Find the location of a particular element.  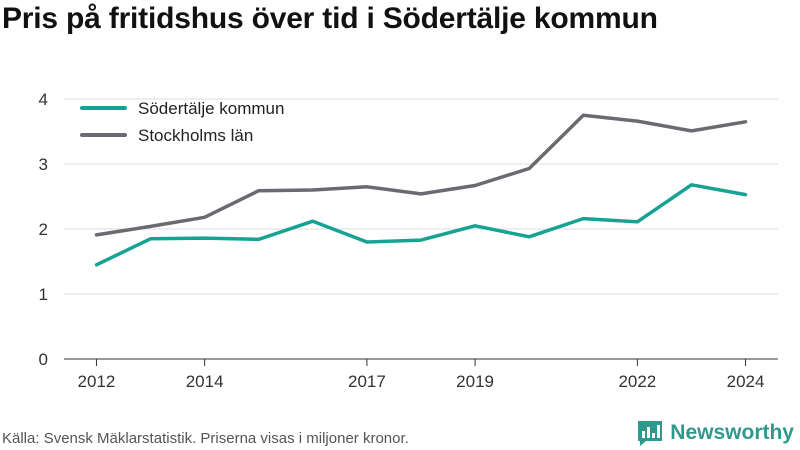

legend-label: Stockholms län is located at coordinates (195, 135).